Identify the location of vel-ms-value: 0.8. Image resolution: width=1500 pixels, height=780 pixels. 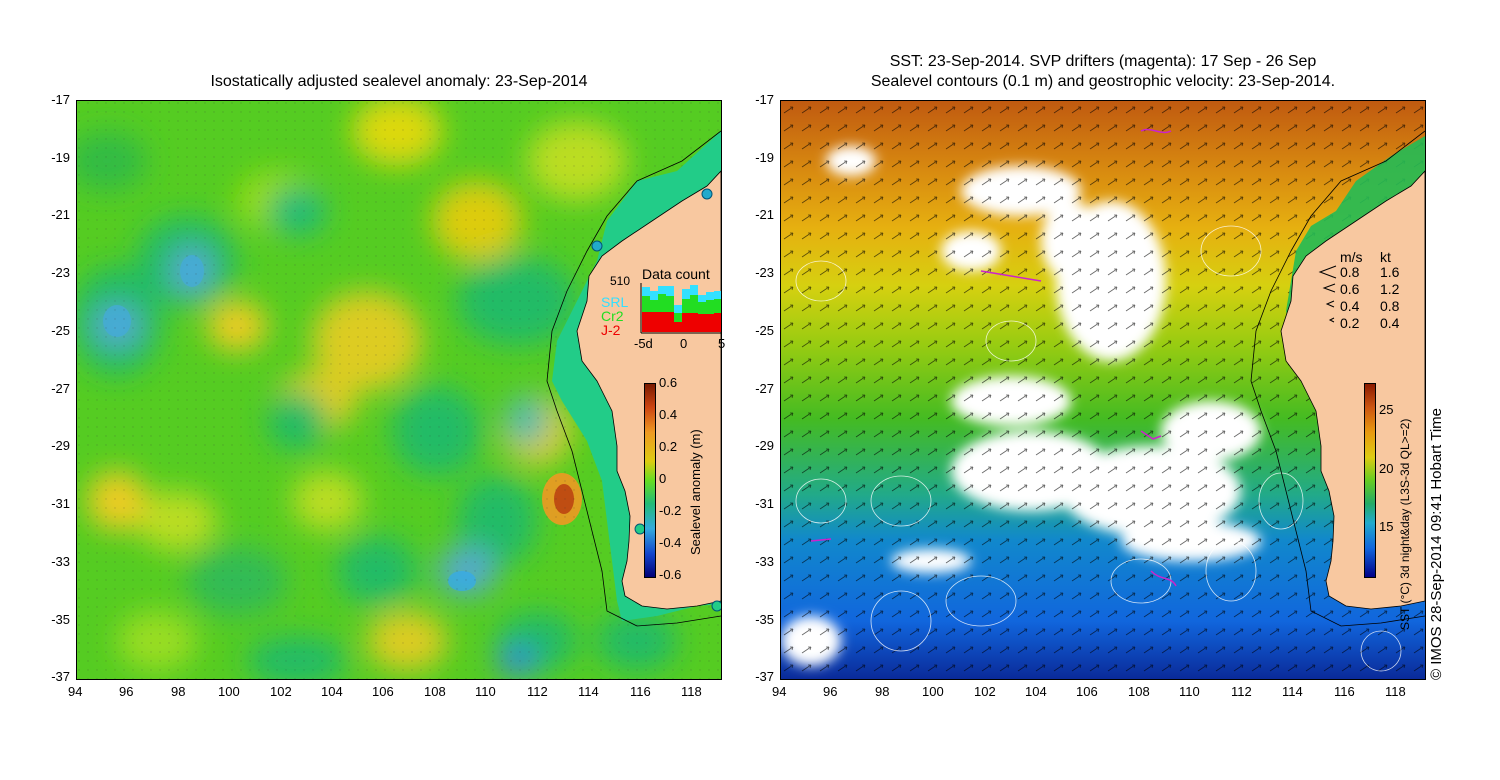
(1350, 272).